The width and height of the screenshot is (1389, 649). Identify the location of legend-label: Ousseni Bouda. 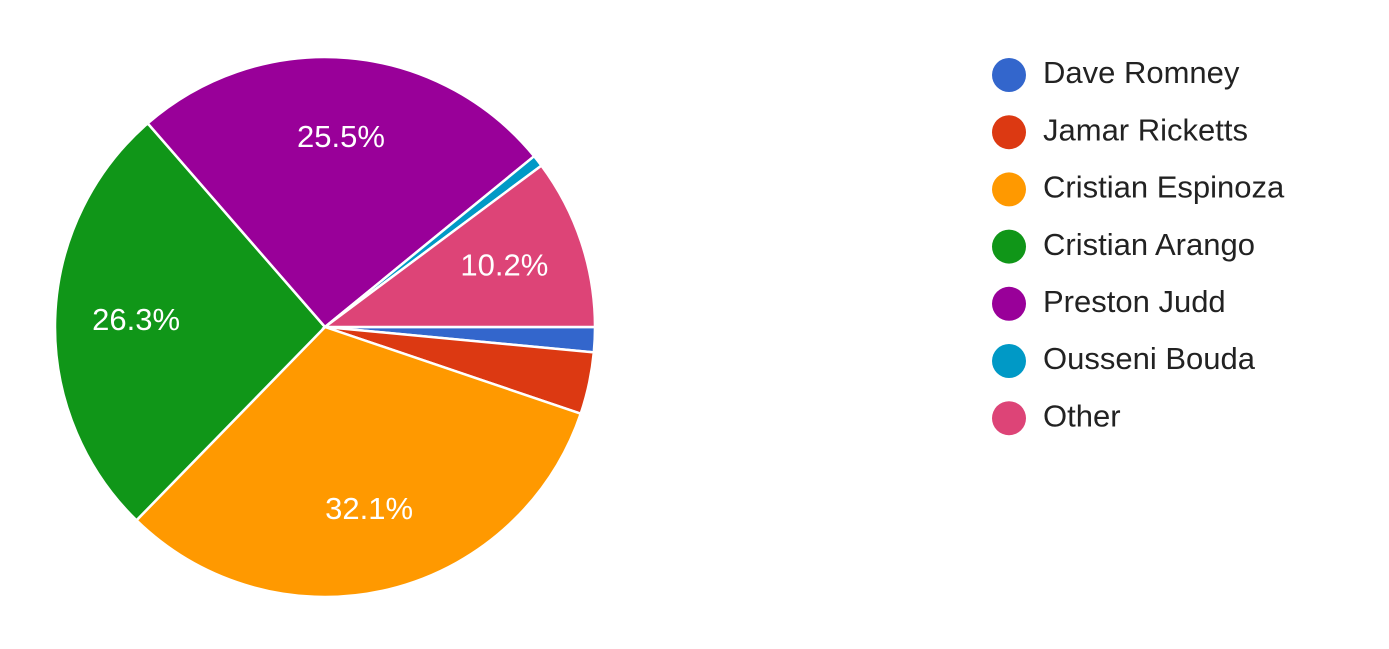
(1149, 358).